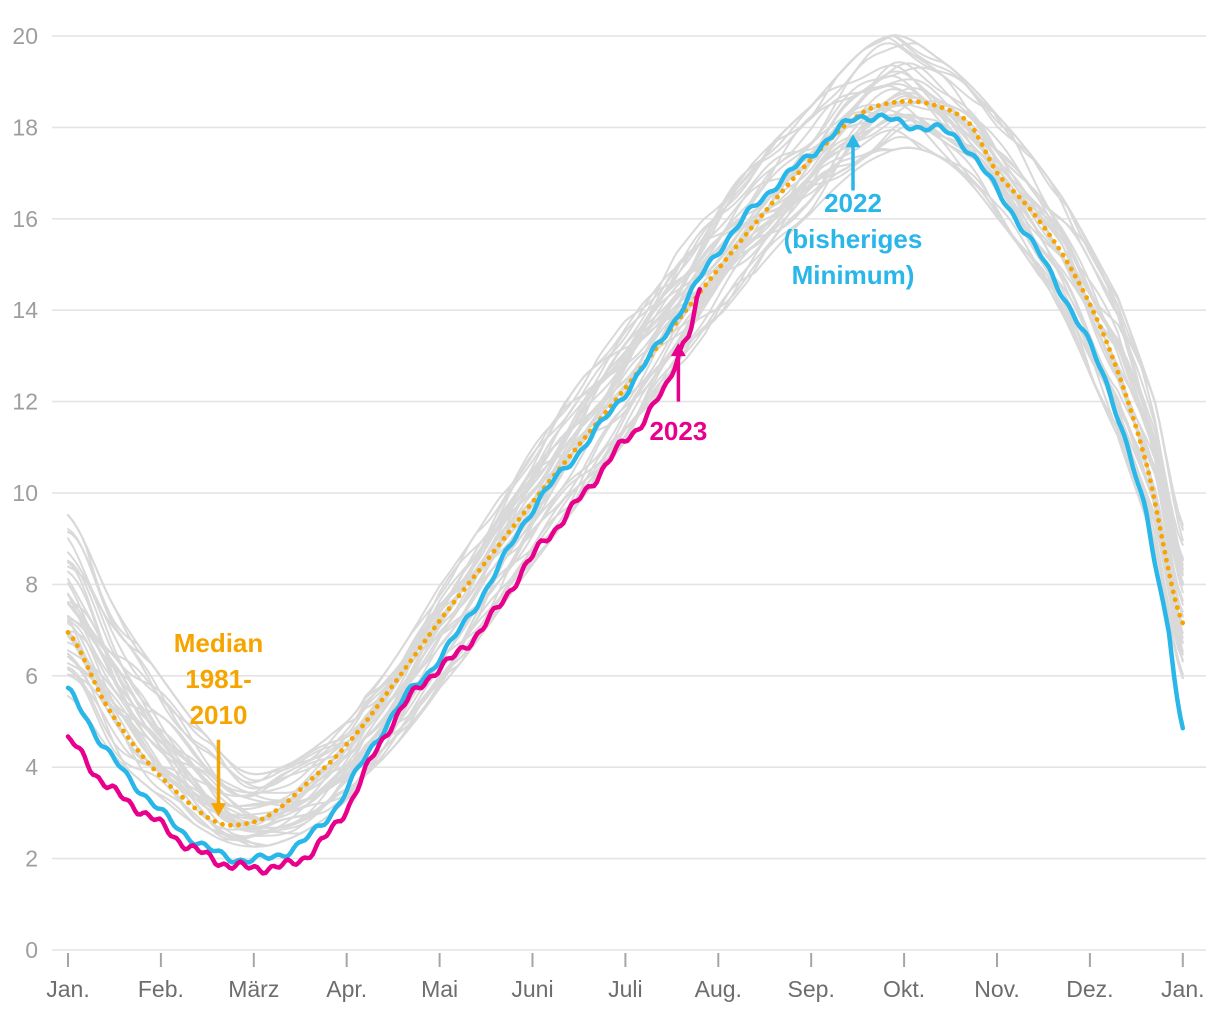 This screenshot has width=1220, height=1020. Describe the element at coordinates (31, 859) in the screenshot. I see `y-axis-label: 2` at that location.